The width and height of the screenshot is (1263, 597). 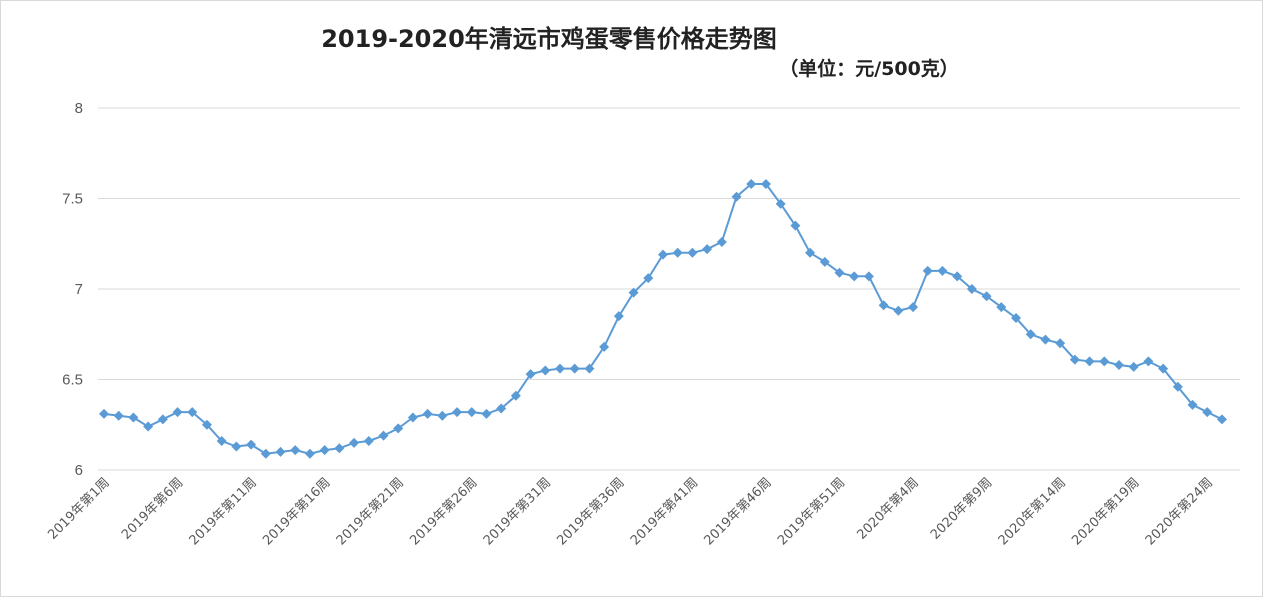 What do you see at coordinates (887, 508) in the screenshot?
I see `x-tick-label: 2020年第4周` at bounding box center [887, 508].